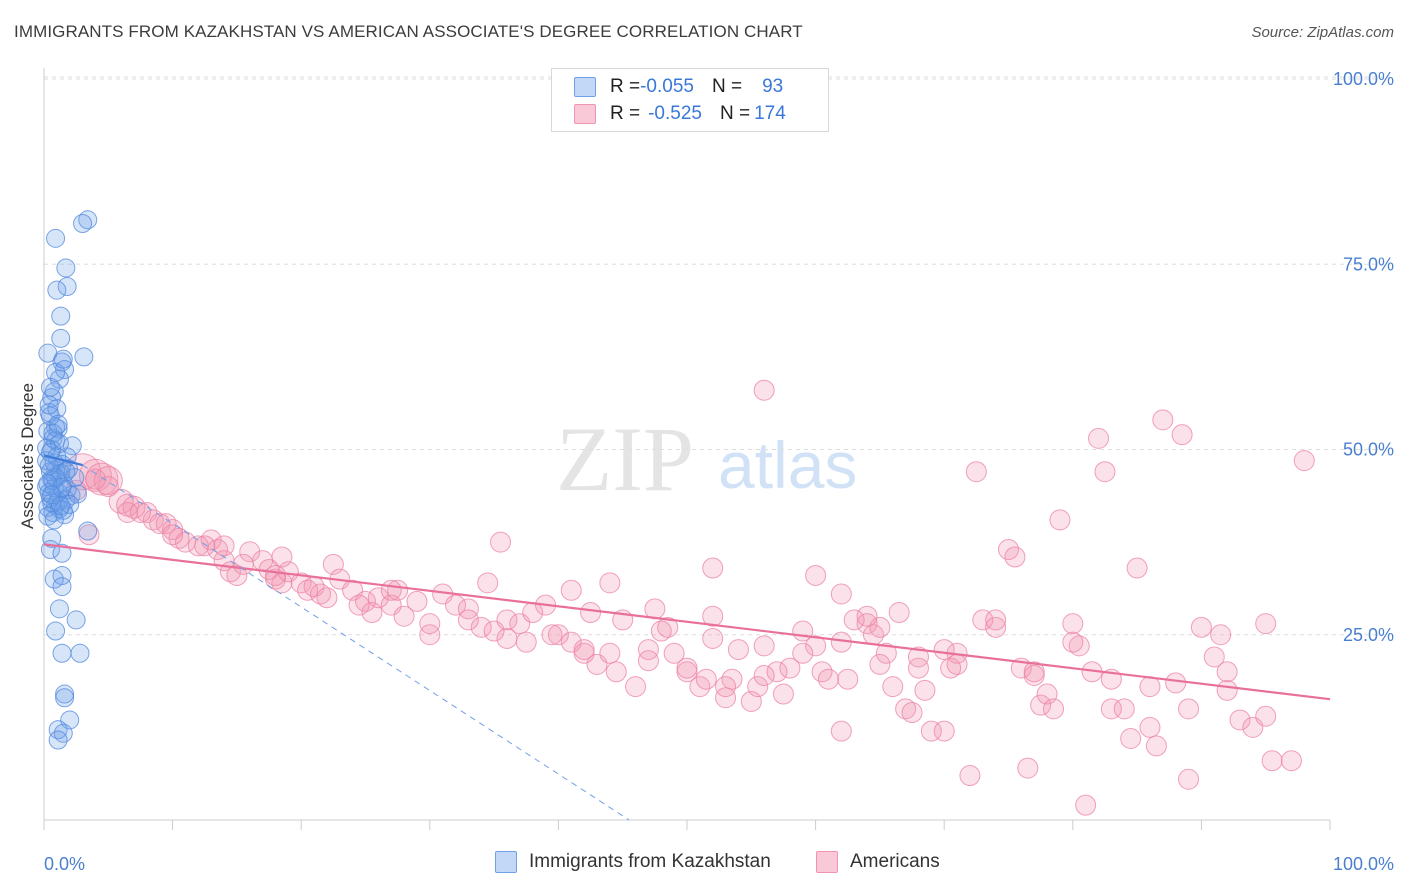 The image size is (1406, 892). I want to click on watermark-zip: ZIP, so click(625, 459).